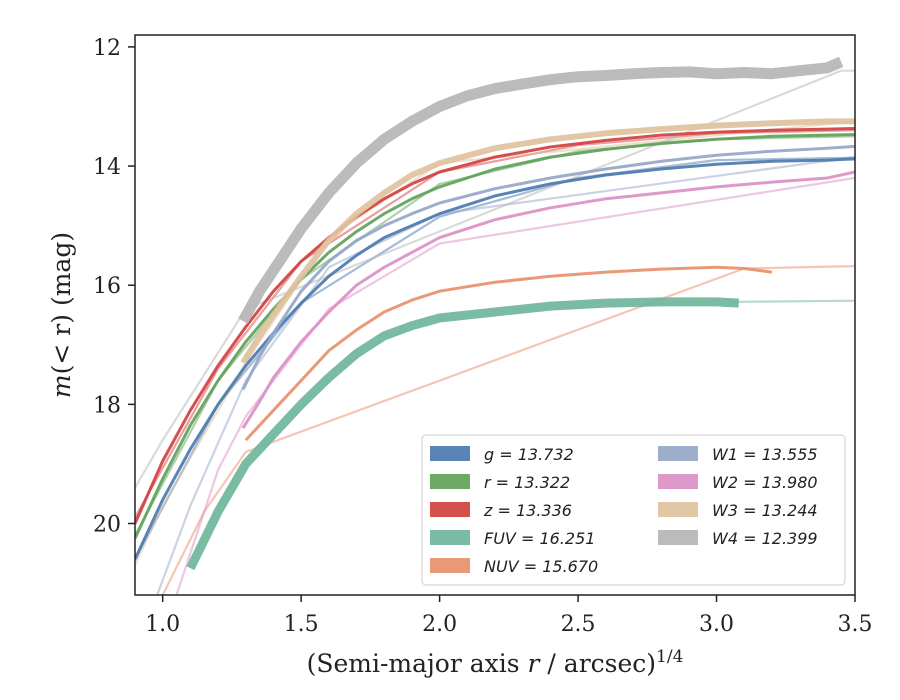 Image resolution: width=900 pixels, height=700 pixels. Describe the element at coordinates (439, 624) in the screenshot. I see `x-tick-label: 2.0` at that location.